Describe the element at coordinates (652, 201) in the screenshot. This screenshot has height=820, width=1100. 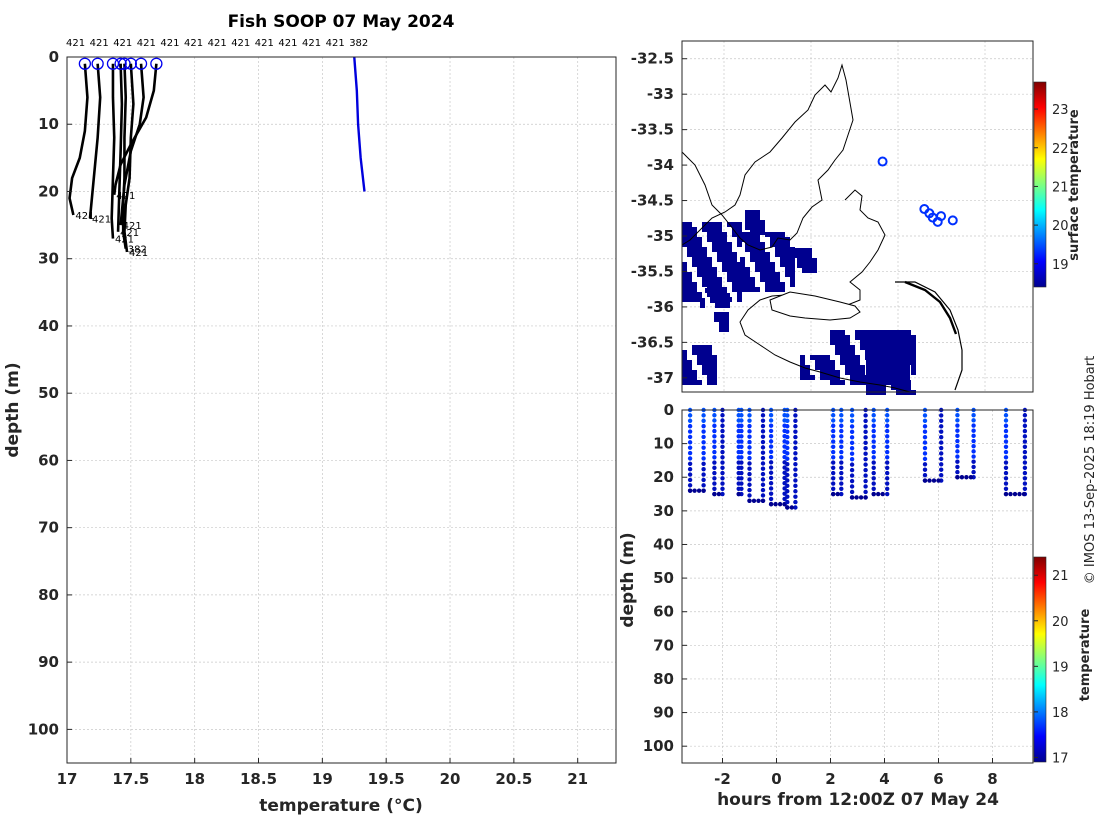
I see `map-y-tick-label: -34.5` at that location.